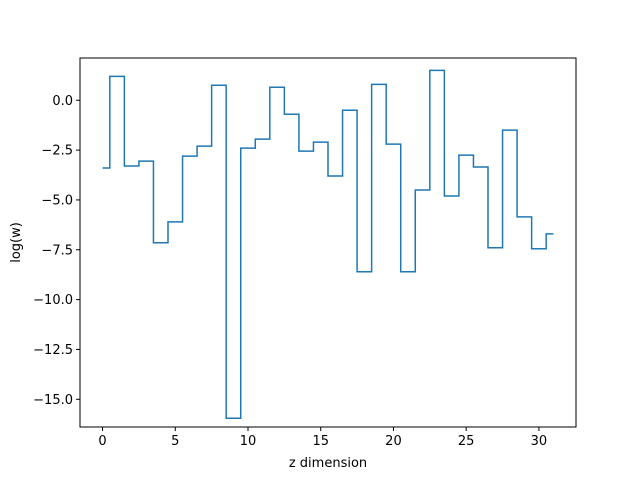 The width and height of the screenshot is (640, 480). I want to click on y-tick-label: −7.5, so click(57, 250).